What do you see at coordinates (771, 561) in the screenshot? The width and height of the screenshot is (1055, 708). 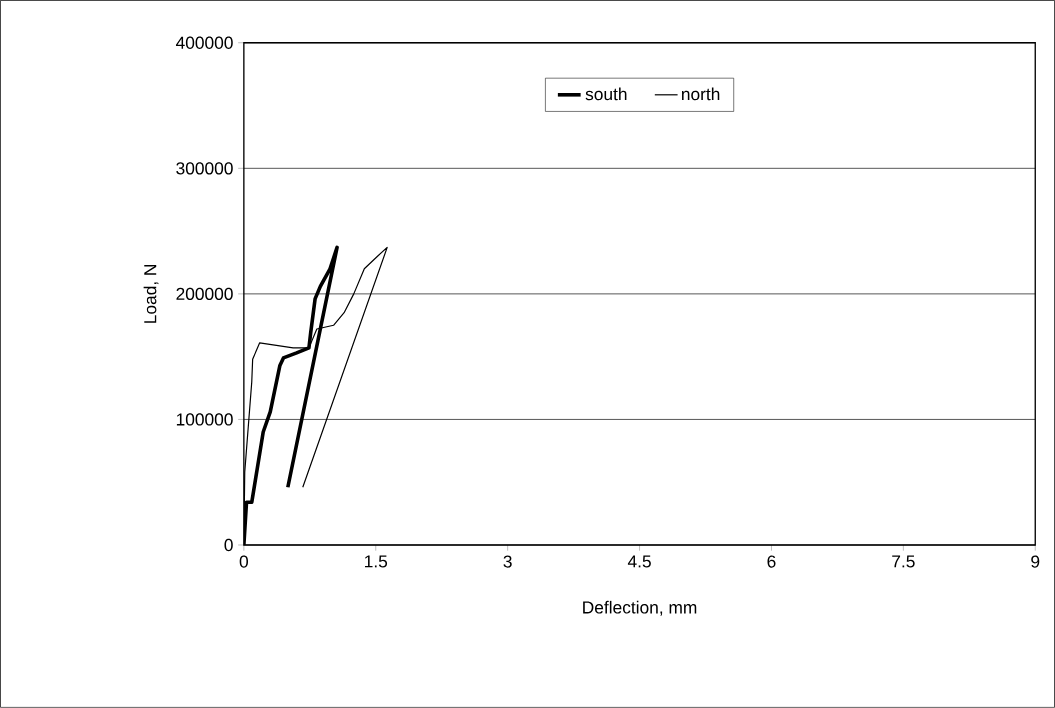 I see `x-tick-label: 6` at bounding box center [771, 561].